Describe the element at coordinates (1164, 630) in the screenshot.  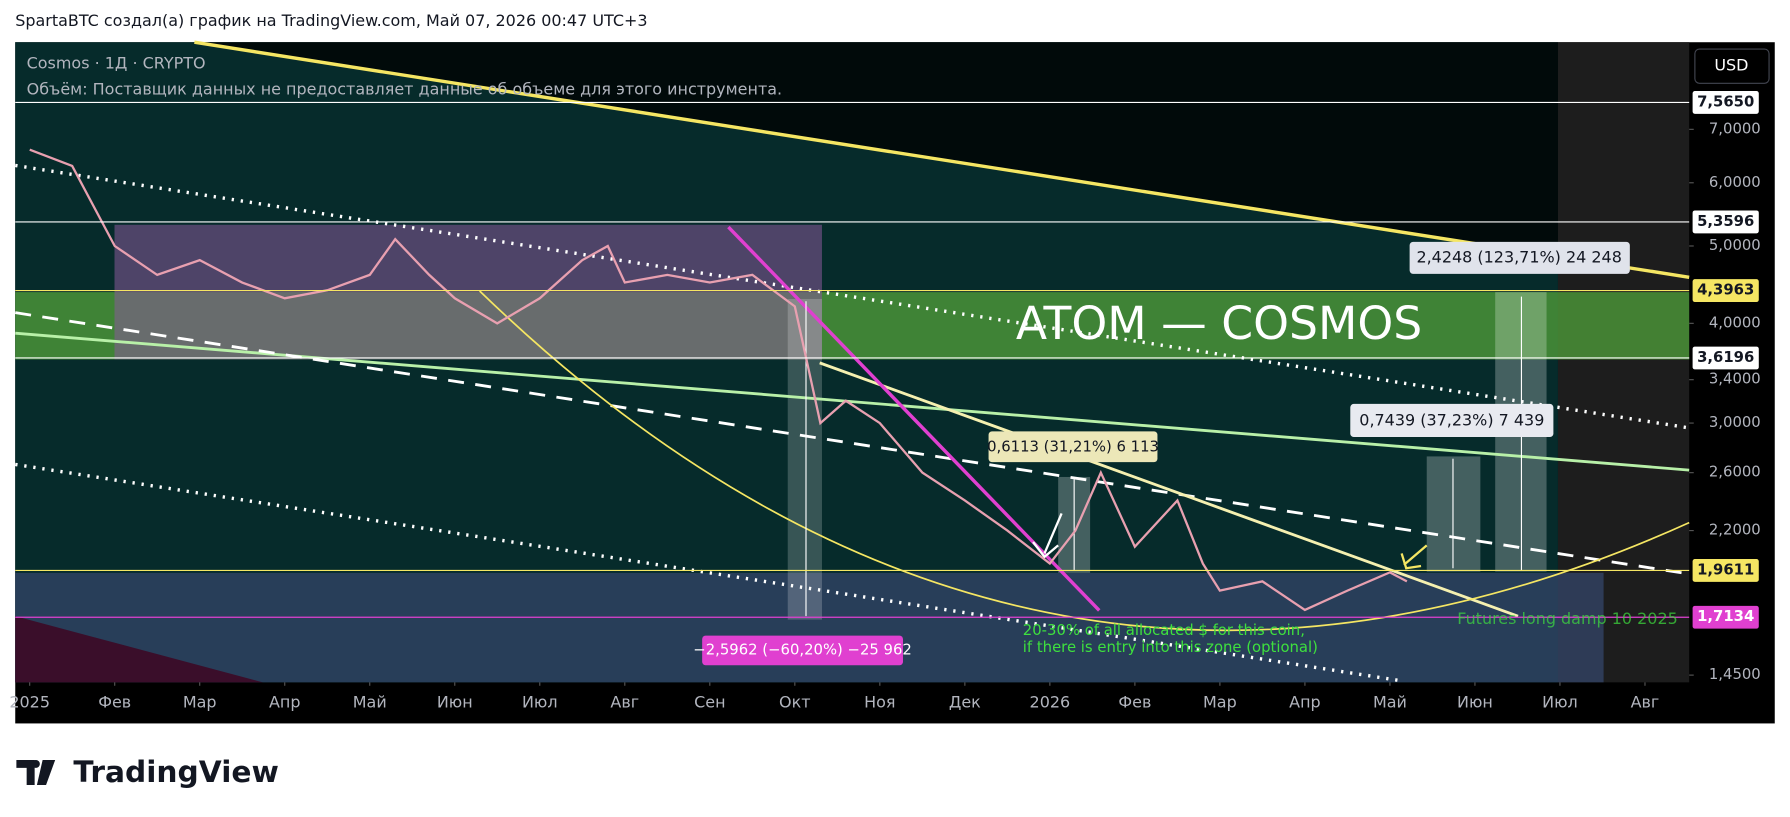
I see `note: 20-30% of all allocated $ for this coin,` at that location.